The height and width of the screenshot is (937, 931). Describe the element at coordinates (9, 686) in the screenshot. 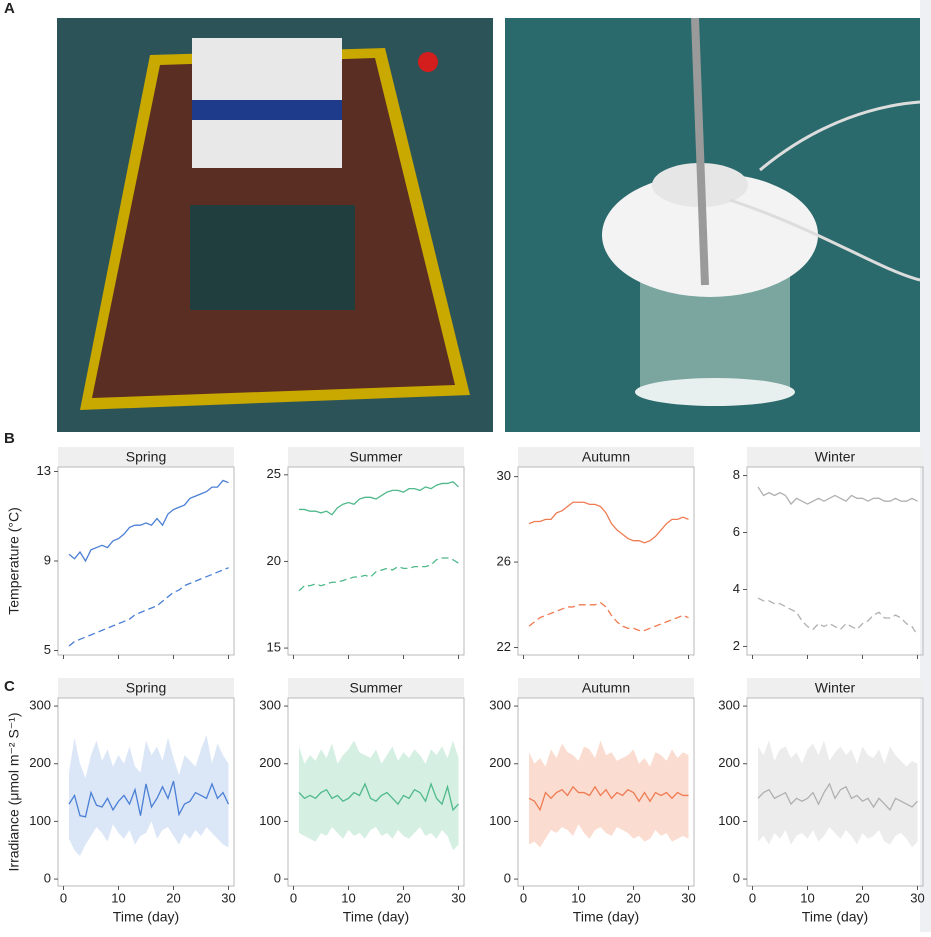

I see `panel-label: C` at that location.